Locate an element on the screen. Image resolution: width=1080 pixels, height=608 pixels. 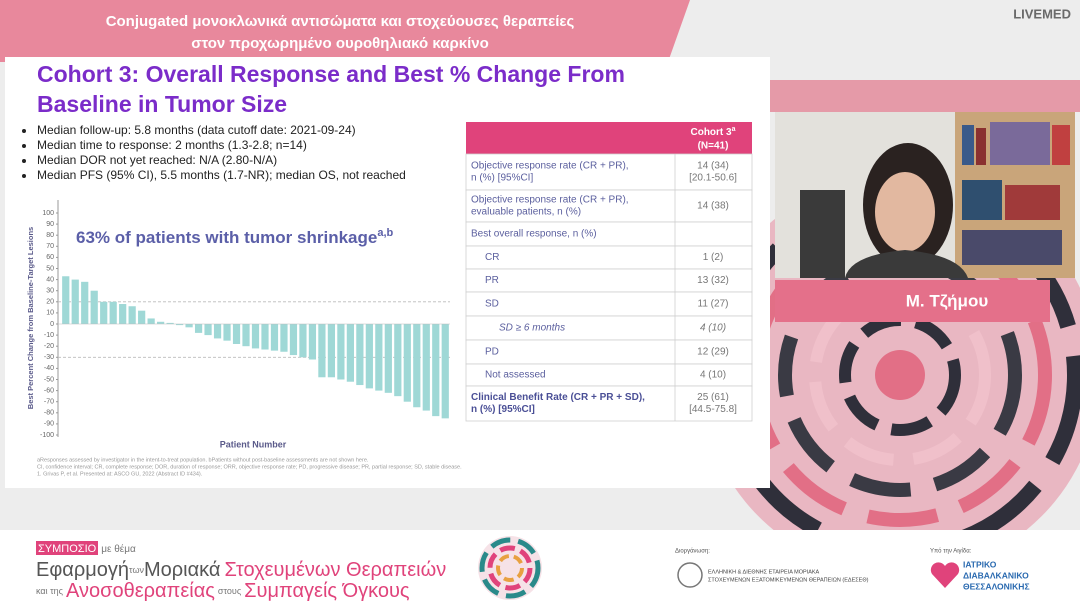
y-tick-label: 60 is located at coordinates (50, 257).